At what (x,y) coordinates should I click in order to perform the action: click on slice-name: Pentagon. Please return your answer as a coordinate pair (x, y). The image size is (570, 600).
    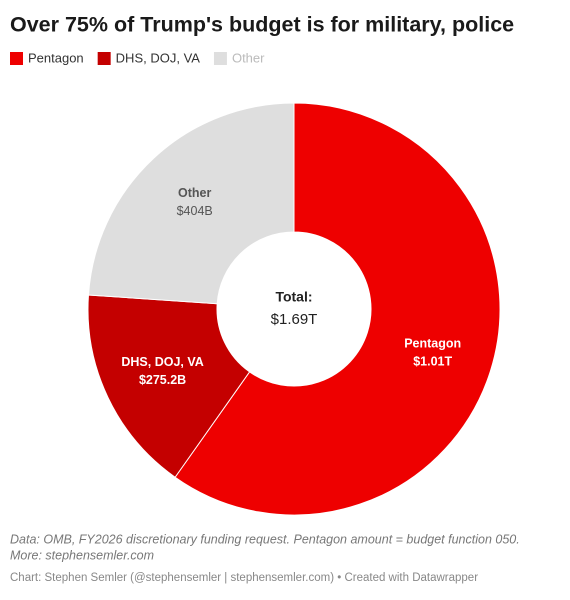
    Looking at the image, I should click on (432, 343).